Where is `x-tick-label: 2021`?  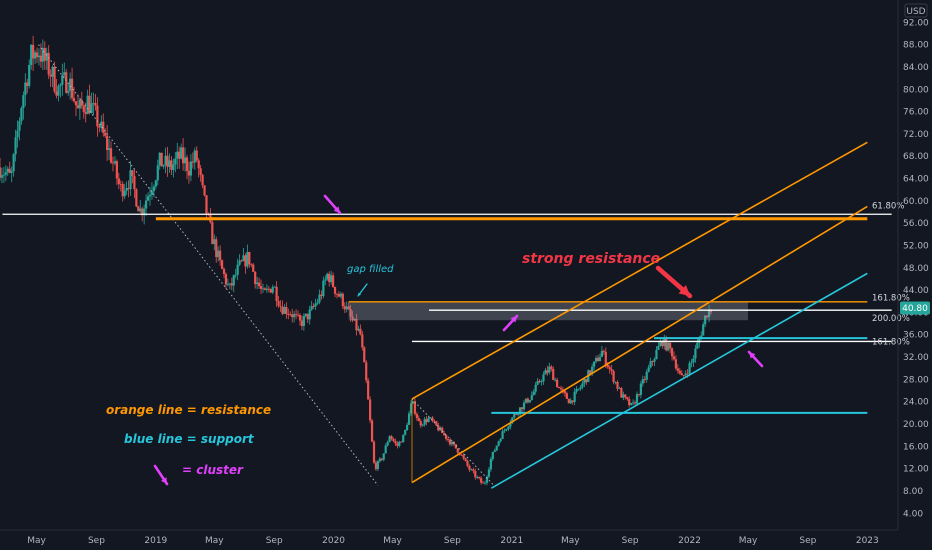
x-tick-label: 2021 is located at coordinates (511, 541).